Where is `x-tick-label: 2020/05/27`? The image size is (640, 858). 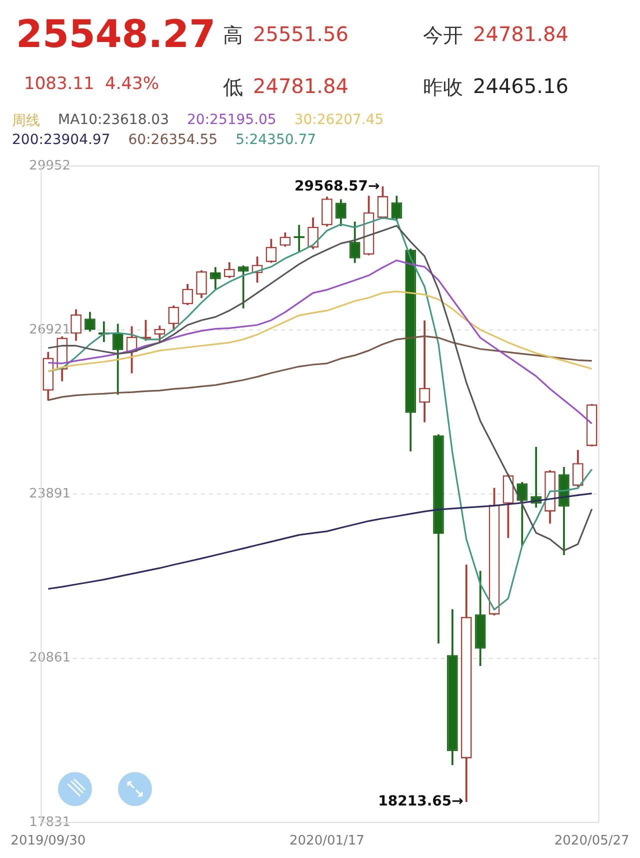
x-tick-label: 2020/05/27 is located at coordinates (592, 841).